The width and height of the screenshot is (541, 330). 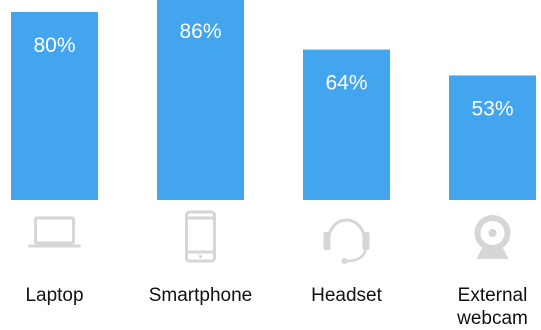 I want to click on category-label: Smartphone, so click(x=201, y=295).